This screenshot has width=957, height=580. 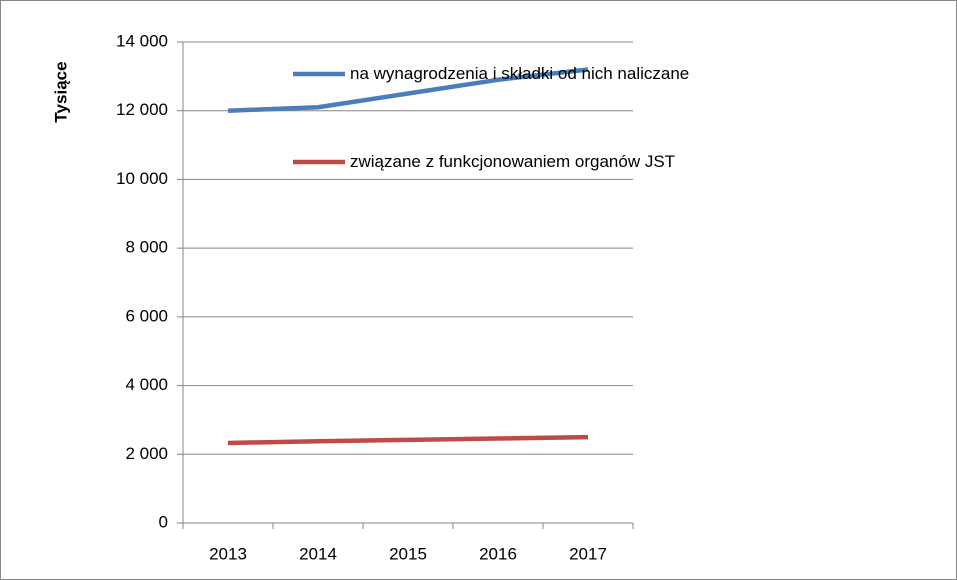 I want to click on y-tick-label: 2 000, so click(x=146, y=453).